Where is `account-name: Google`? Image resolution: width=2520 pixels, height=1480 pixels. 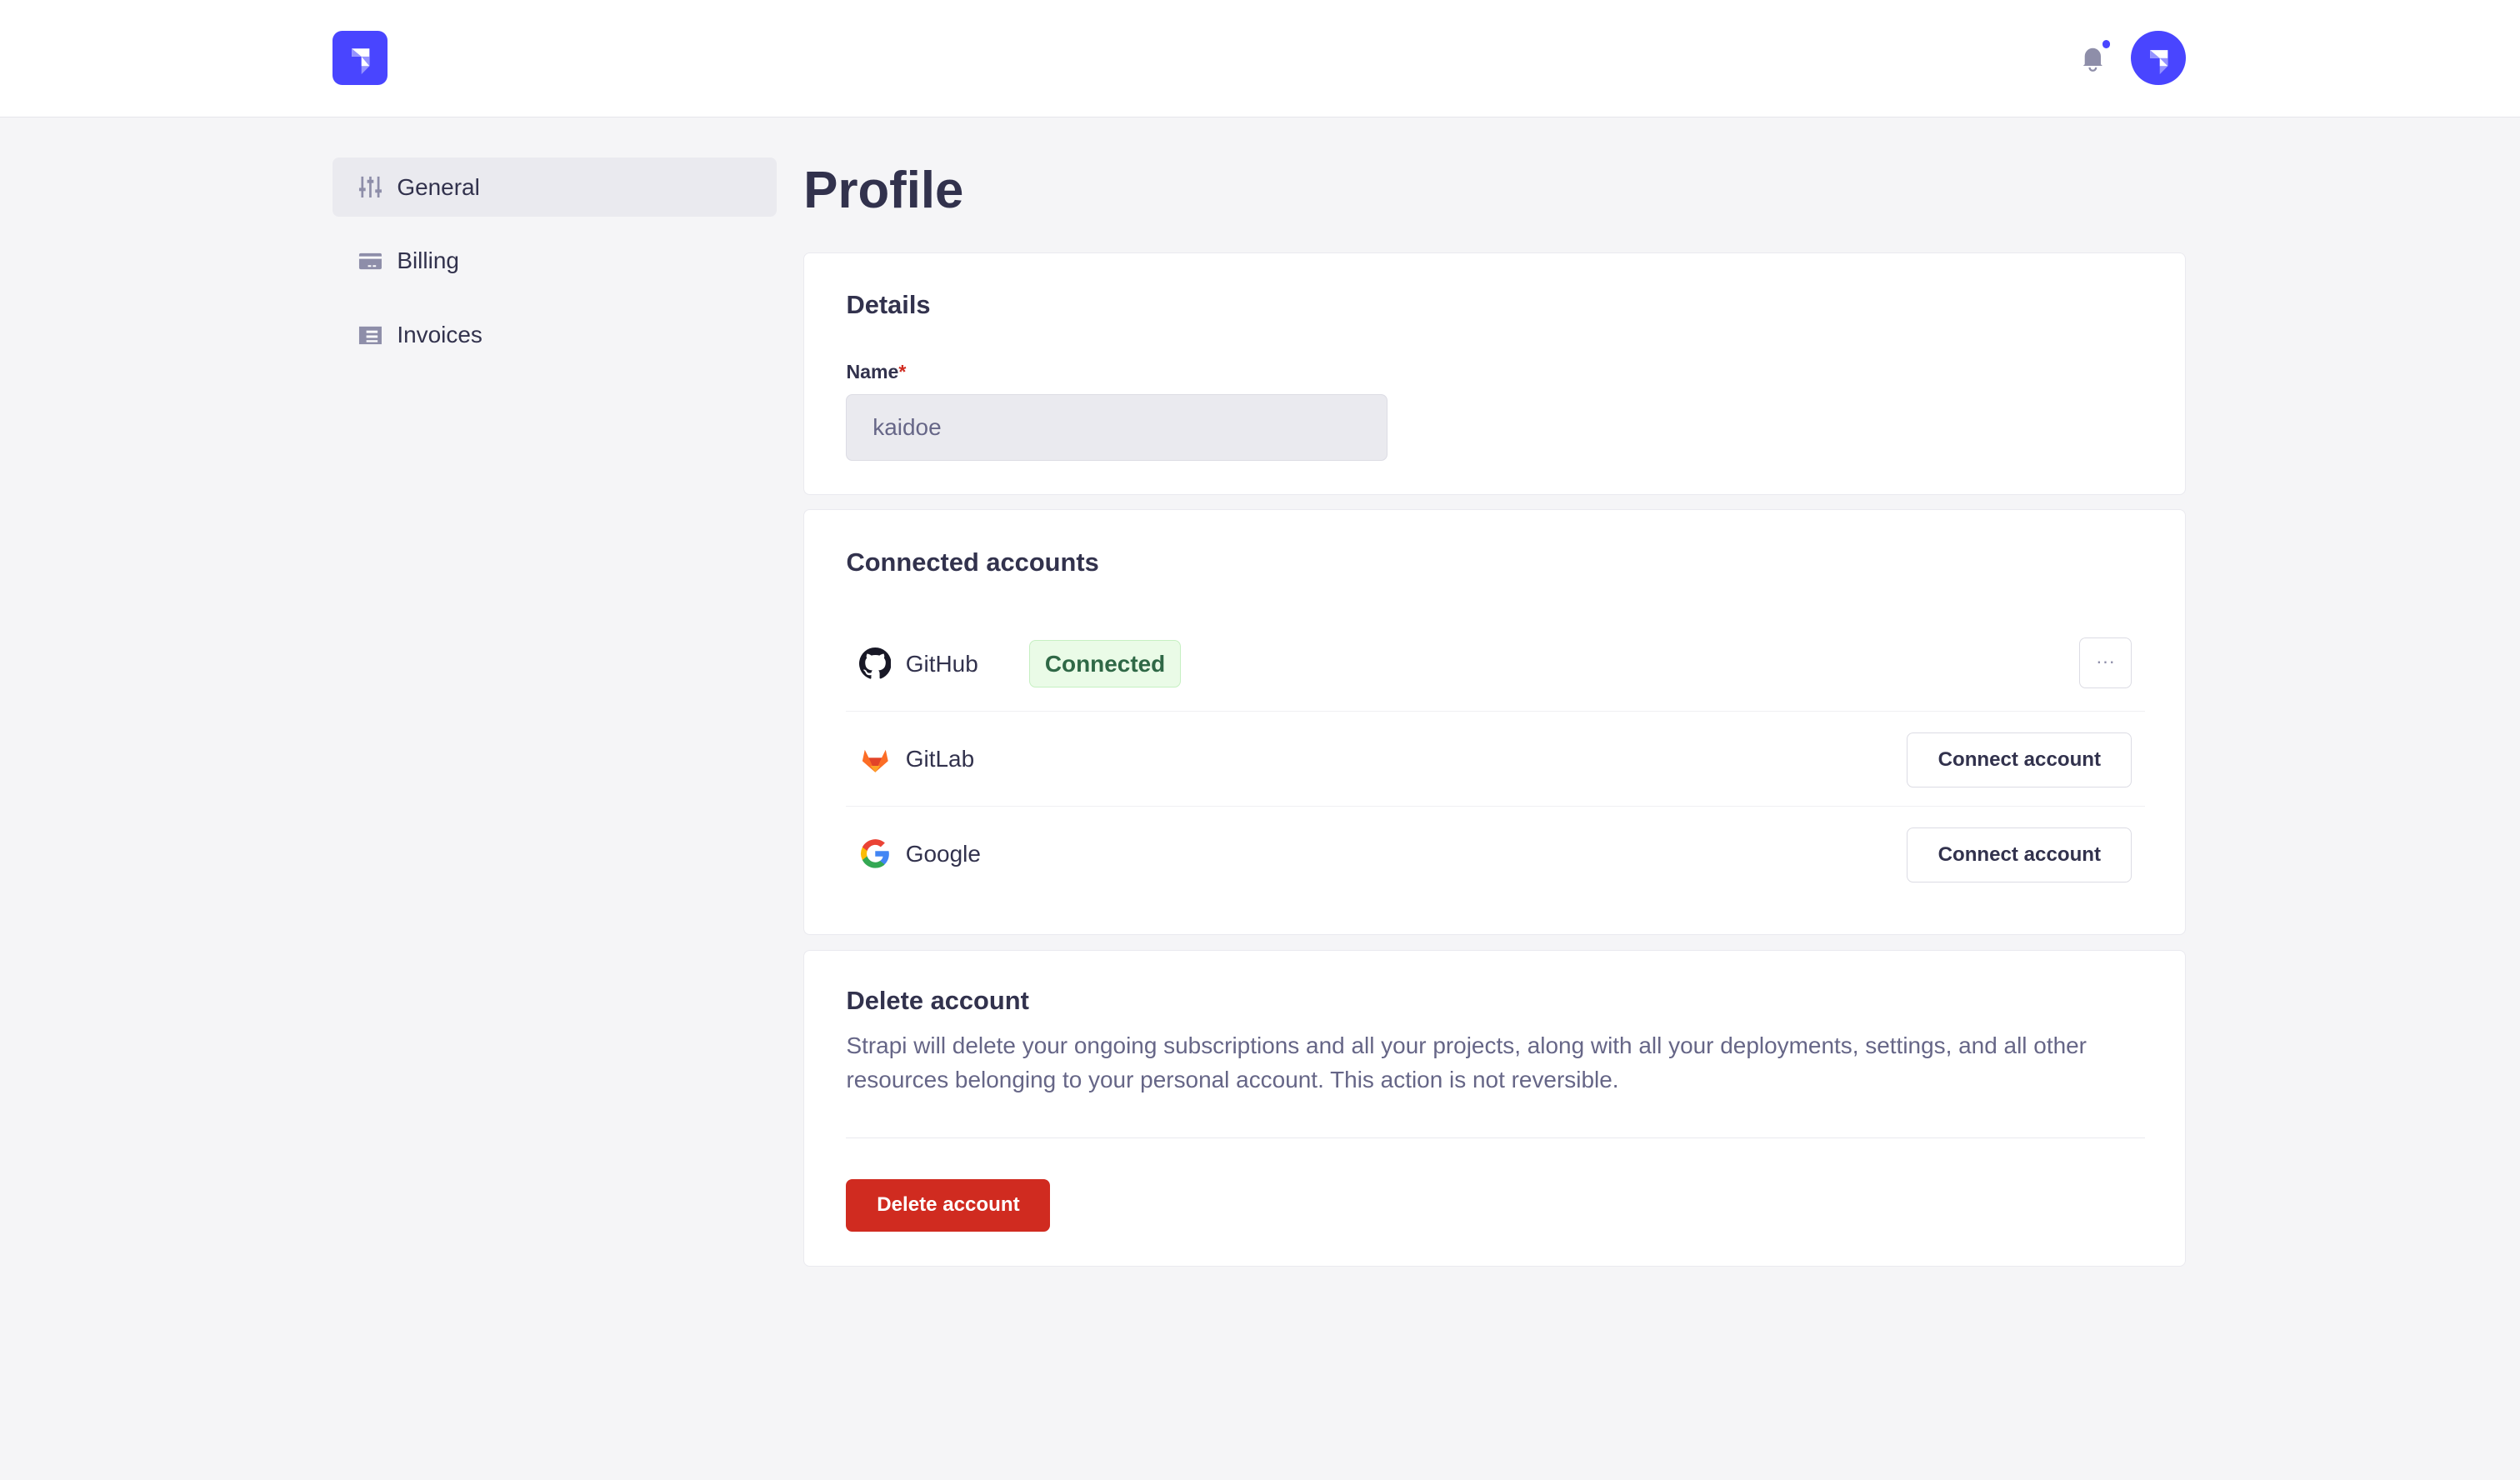
account-name: Google is located at coordinates (943, 854).